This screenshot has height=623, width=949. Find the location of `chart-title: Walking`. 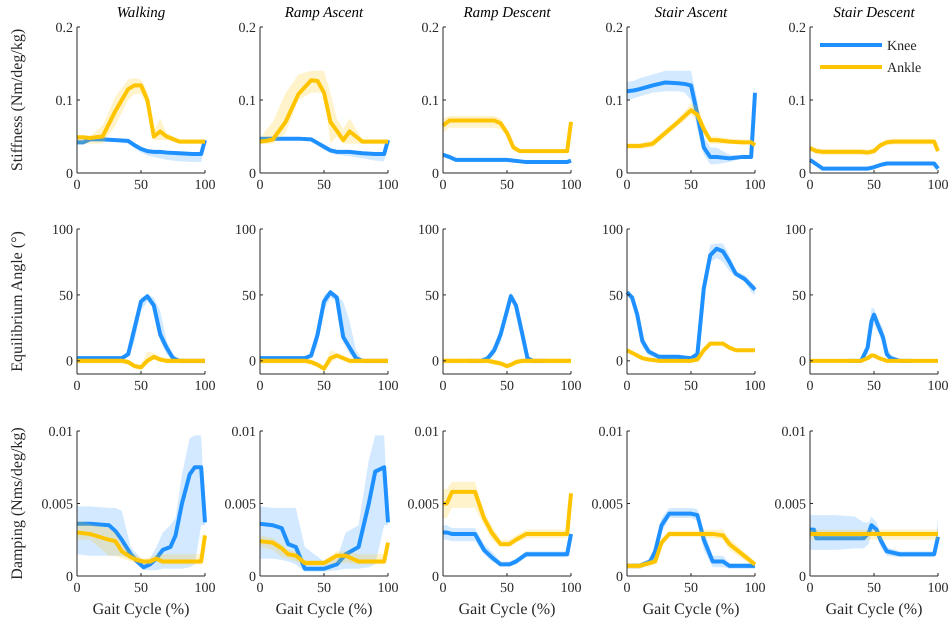

chart-title: Walking is located at coordinates (141, 13).